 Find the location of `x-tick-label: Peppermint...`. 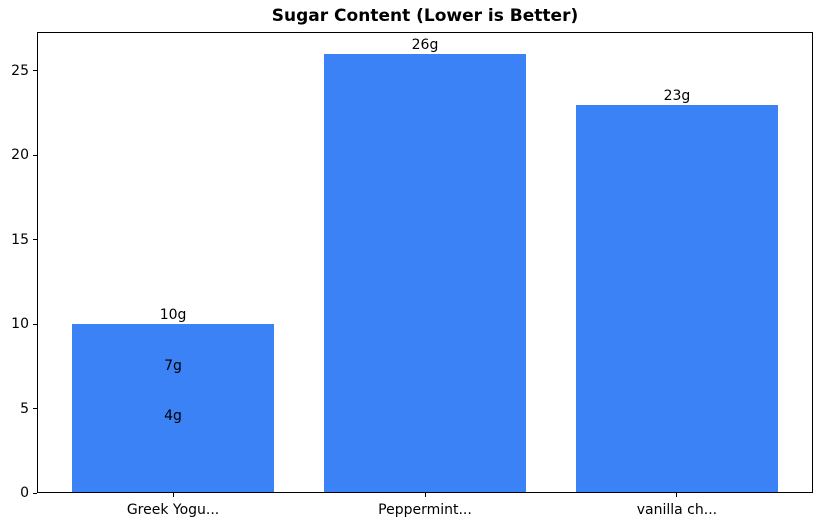

x-tick-label: Peppermint... is located at coordinates (425, 510).